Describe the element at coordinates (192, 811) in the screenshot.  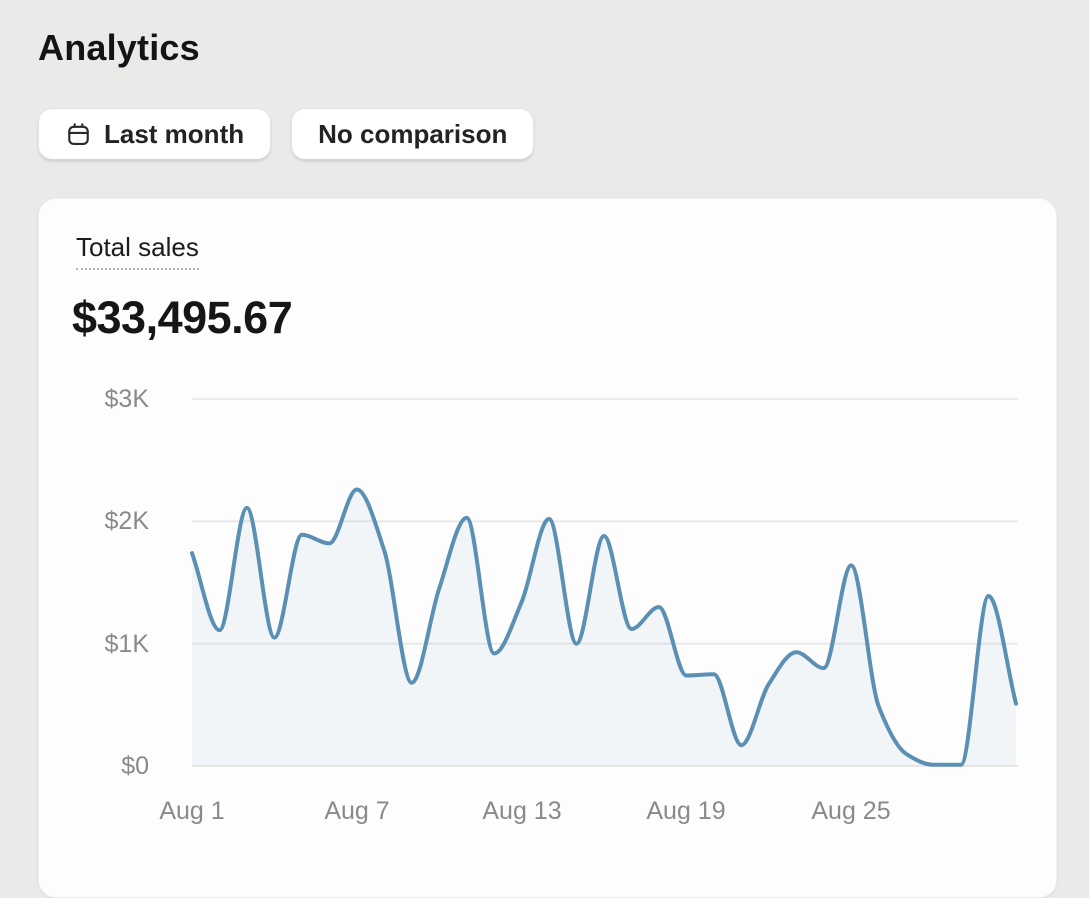
I see `x-axis-tick-label: Aug 1` at that location.